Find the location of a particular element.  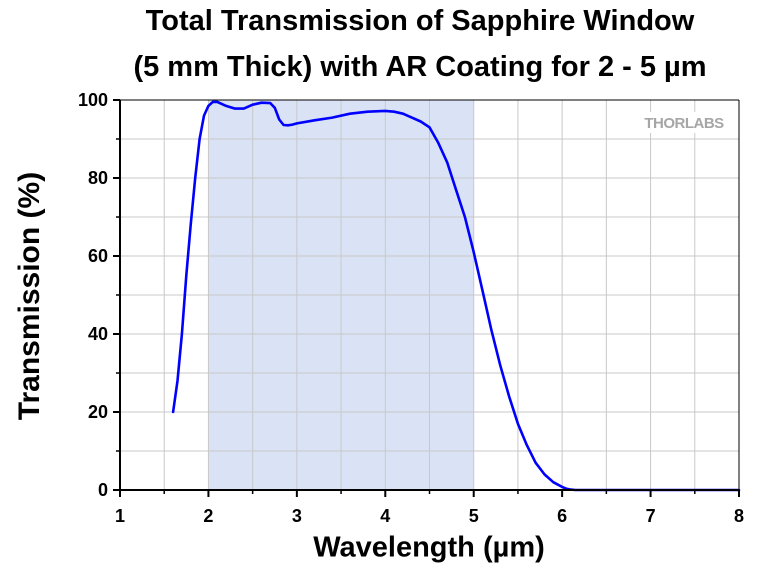

thorlabs-logo: THORLABS is located at coordinates (684, 123).